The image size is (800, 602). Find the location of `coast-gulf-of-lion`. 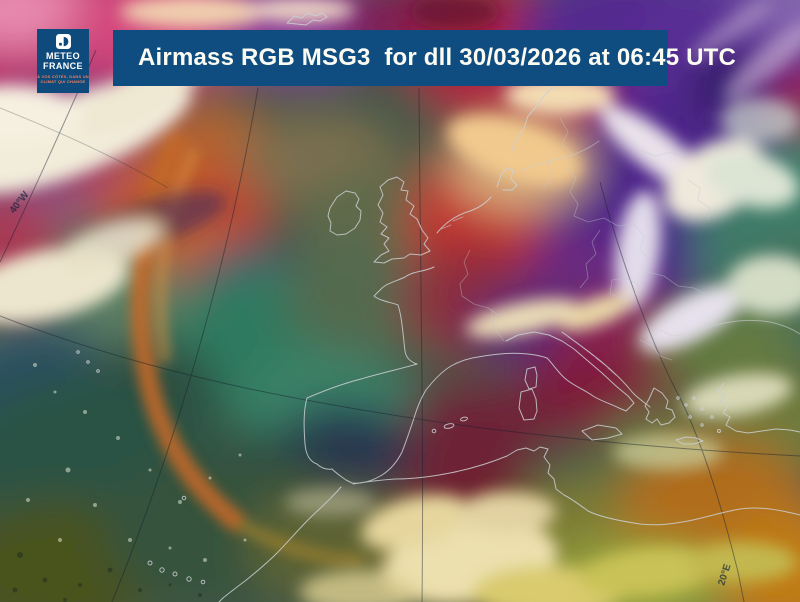

coast-gulf-of-lion is located at coordinates (486, 371).